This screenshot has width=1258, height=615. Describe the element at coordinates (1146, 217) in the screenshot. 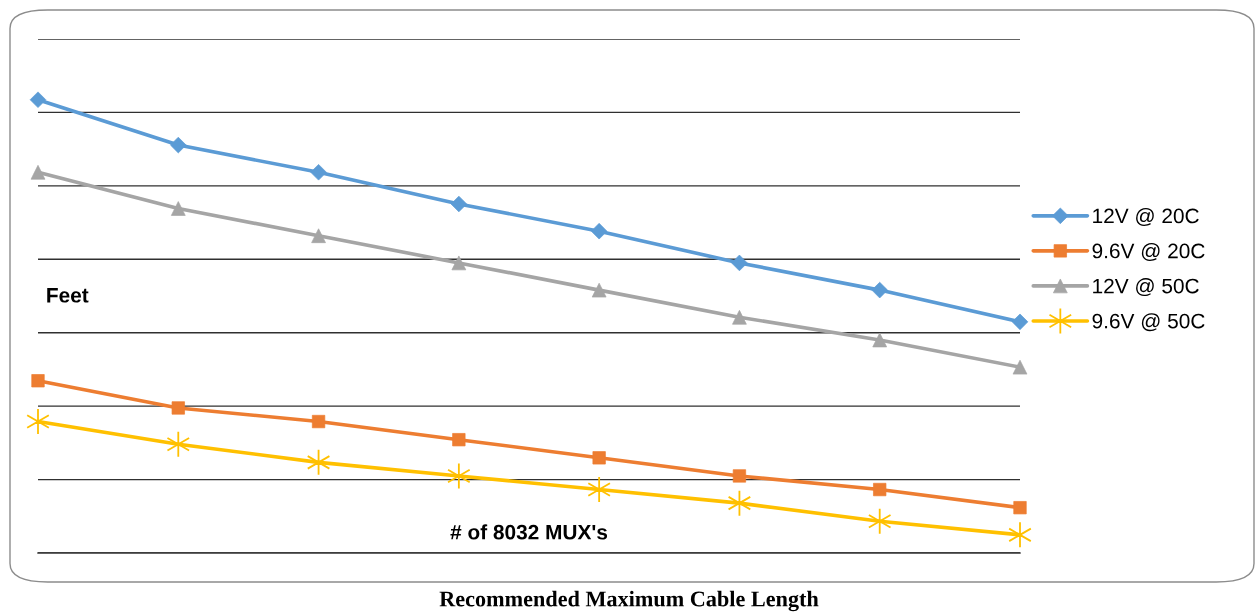

I see `legend-label: 12V @ 20C` at that location.